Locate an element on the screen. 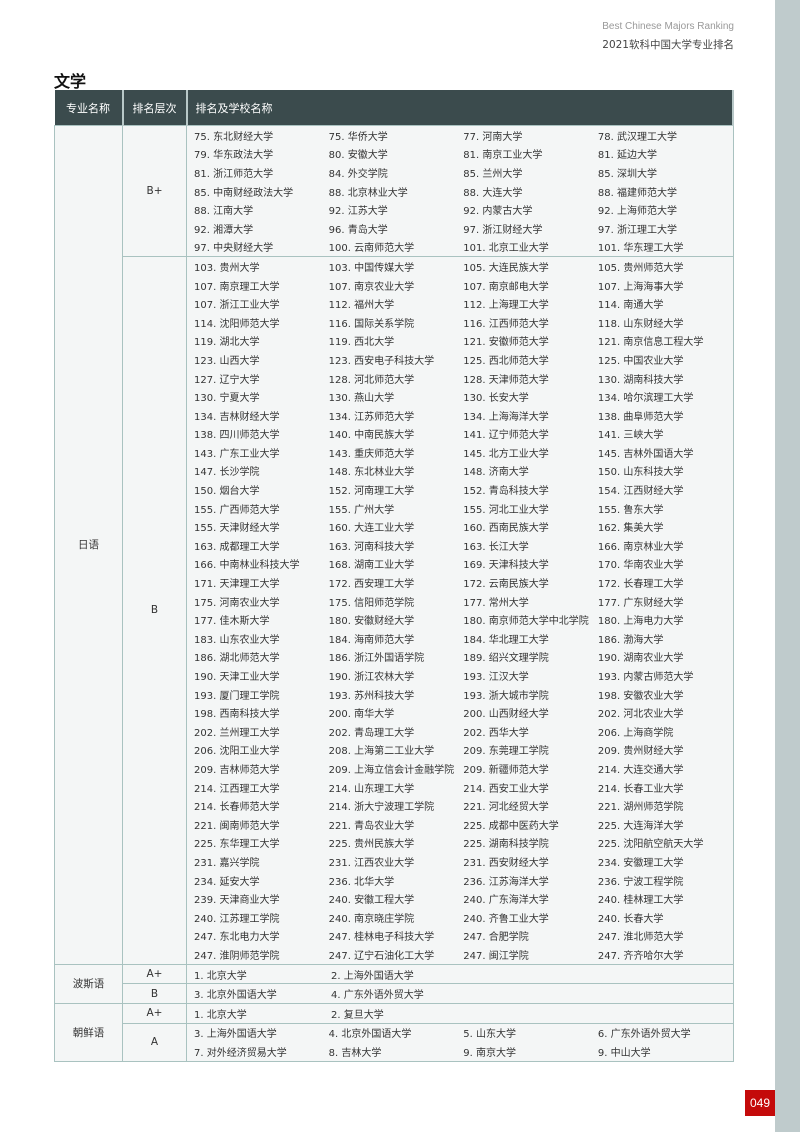 Image resolution: width=800 pixels, height=1132 pixels. school-entry: 170. 华南农业大学 is located at coordinates (640, 566).